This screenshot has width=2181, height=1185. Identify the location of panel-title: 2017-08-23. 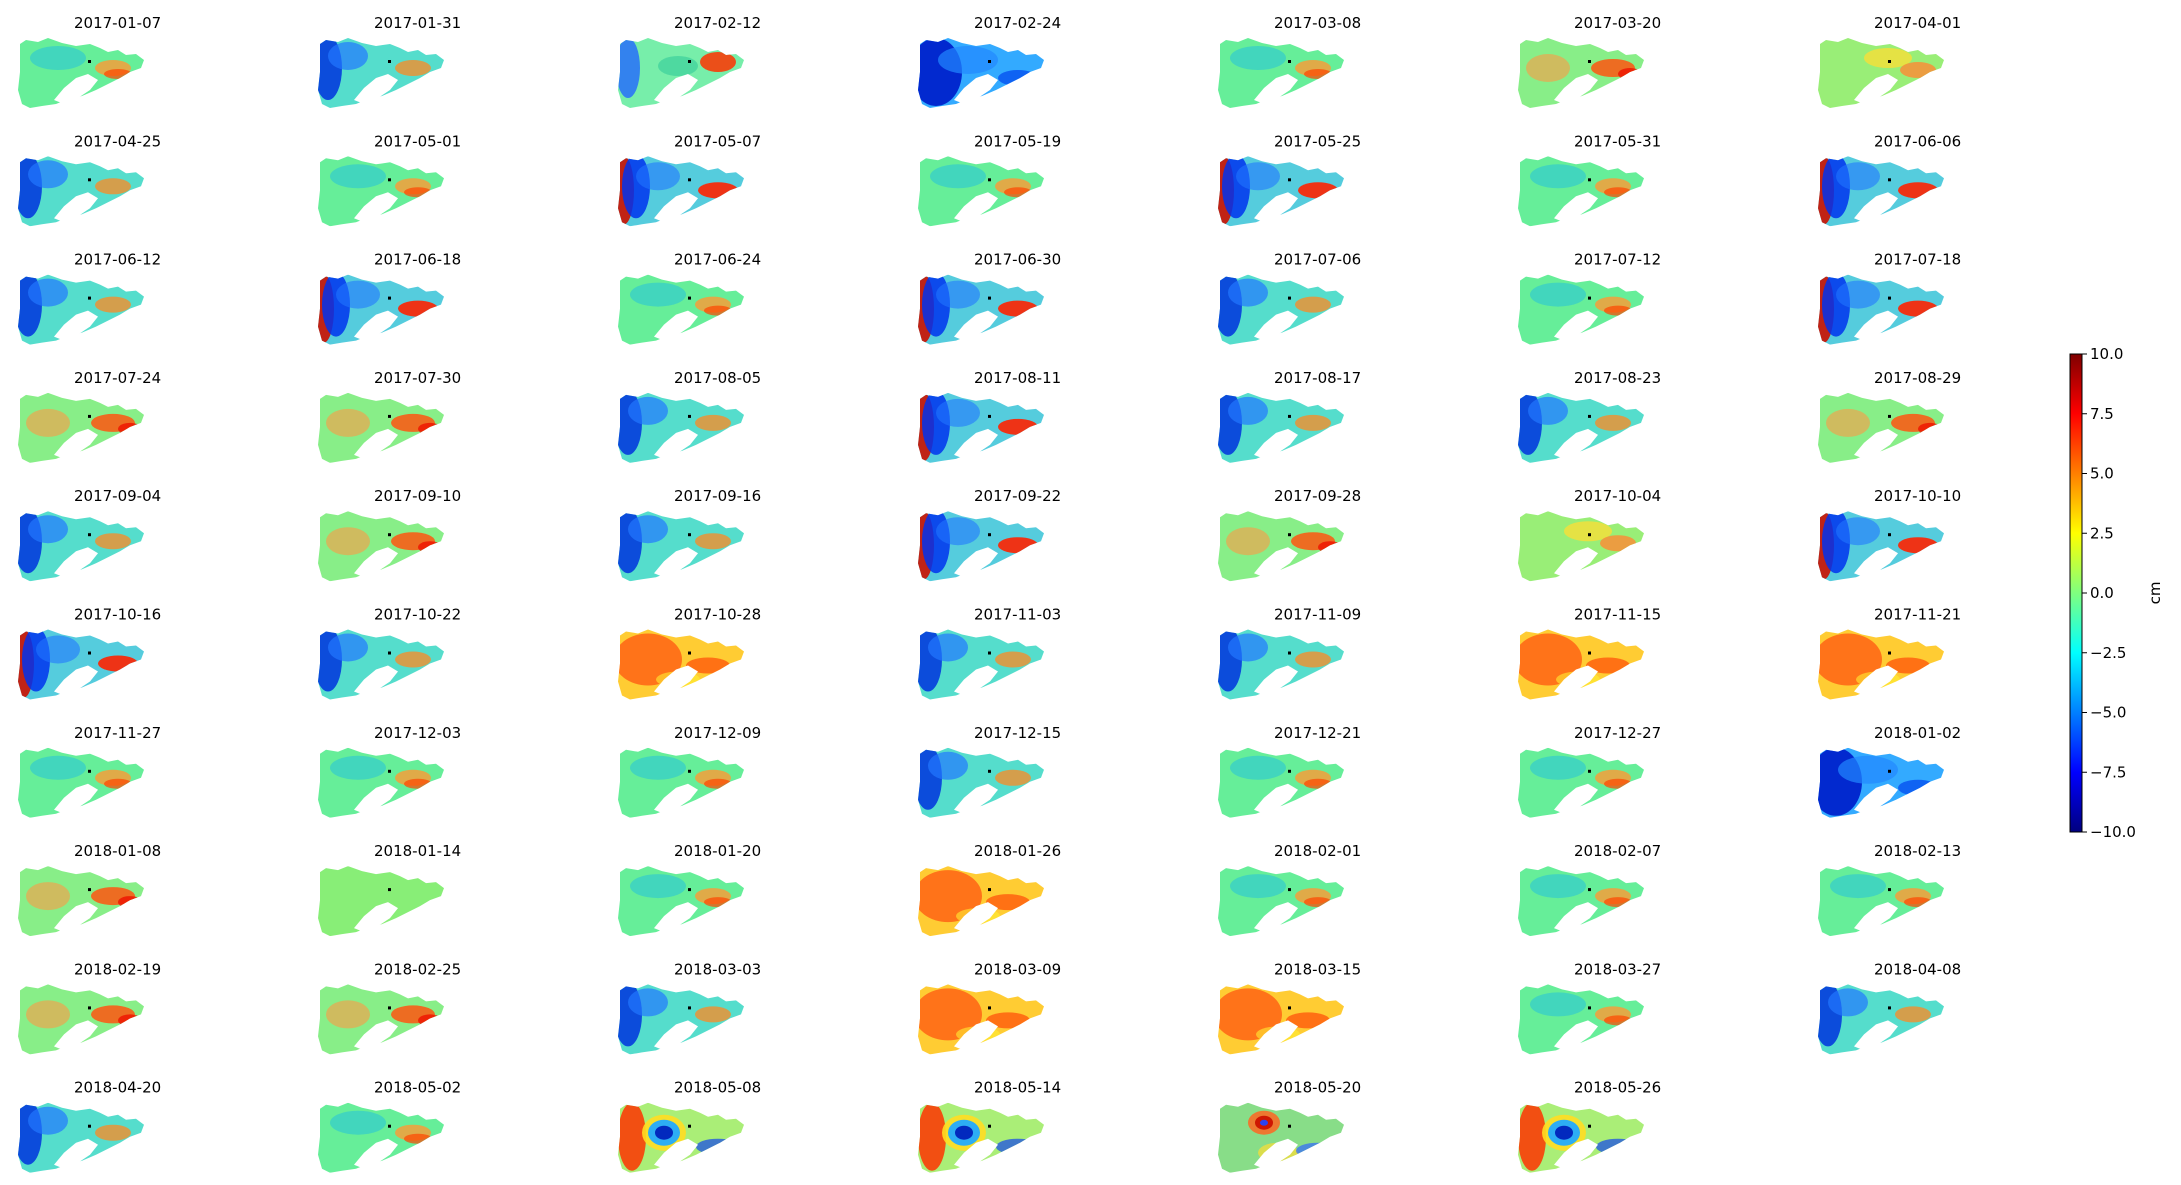
(1617, 378).